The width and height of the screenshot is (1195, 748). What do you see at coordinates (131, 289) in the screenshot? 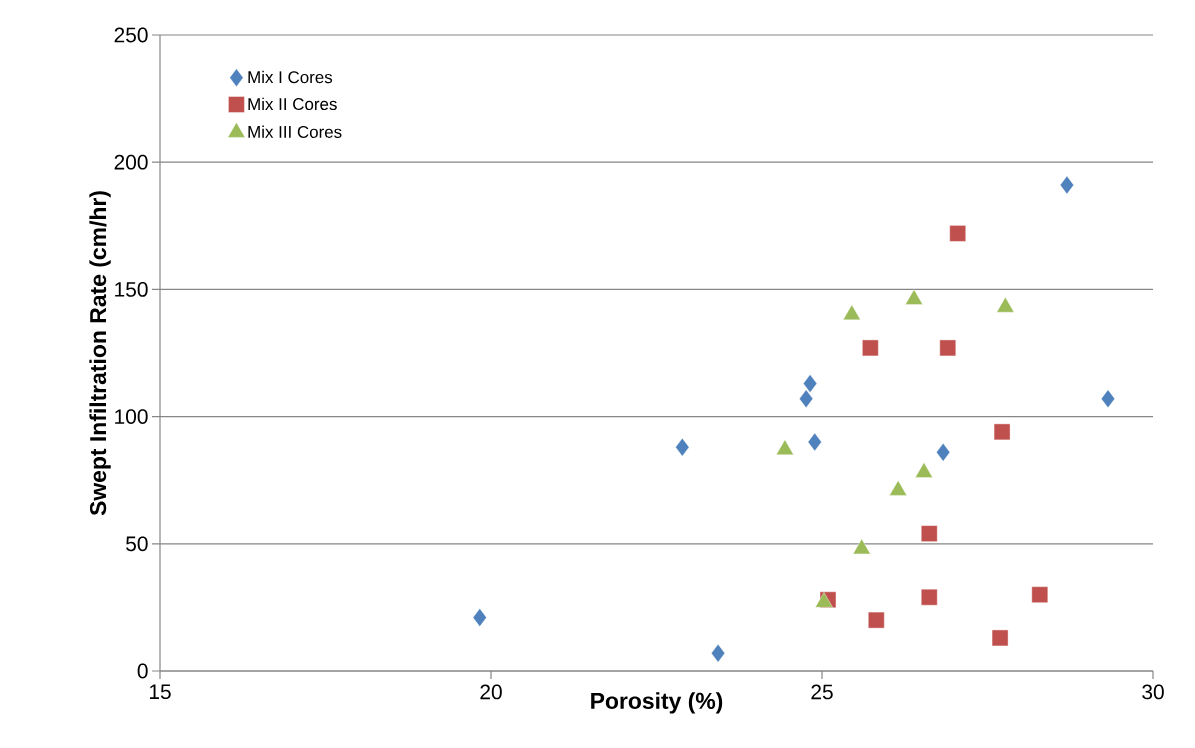
I see `y-tick-label: 150` at bounding box center [131, 289].